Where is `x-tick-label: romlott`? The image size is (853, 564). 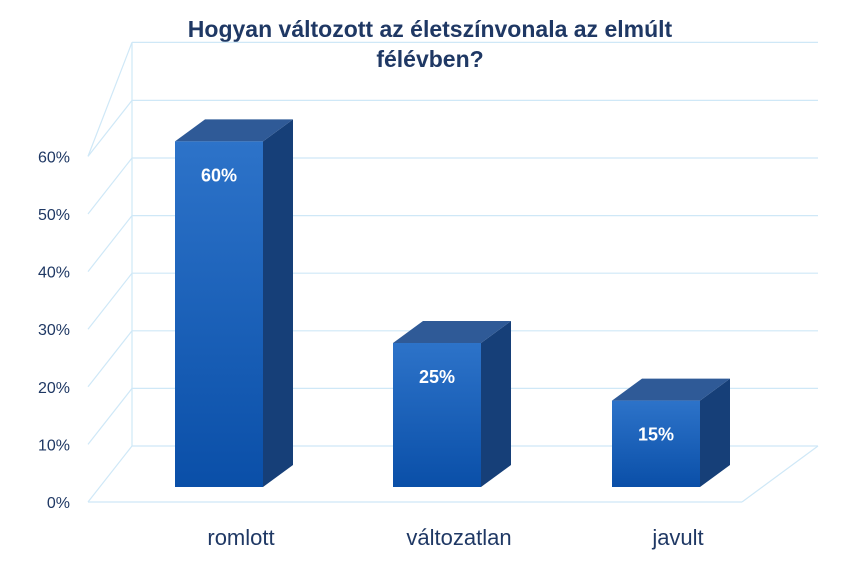 x-tick-label: romlott is located at coordinates (240, 537).